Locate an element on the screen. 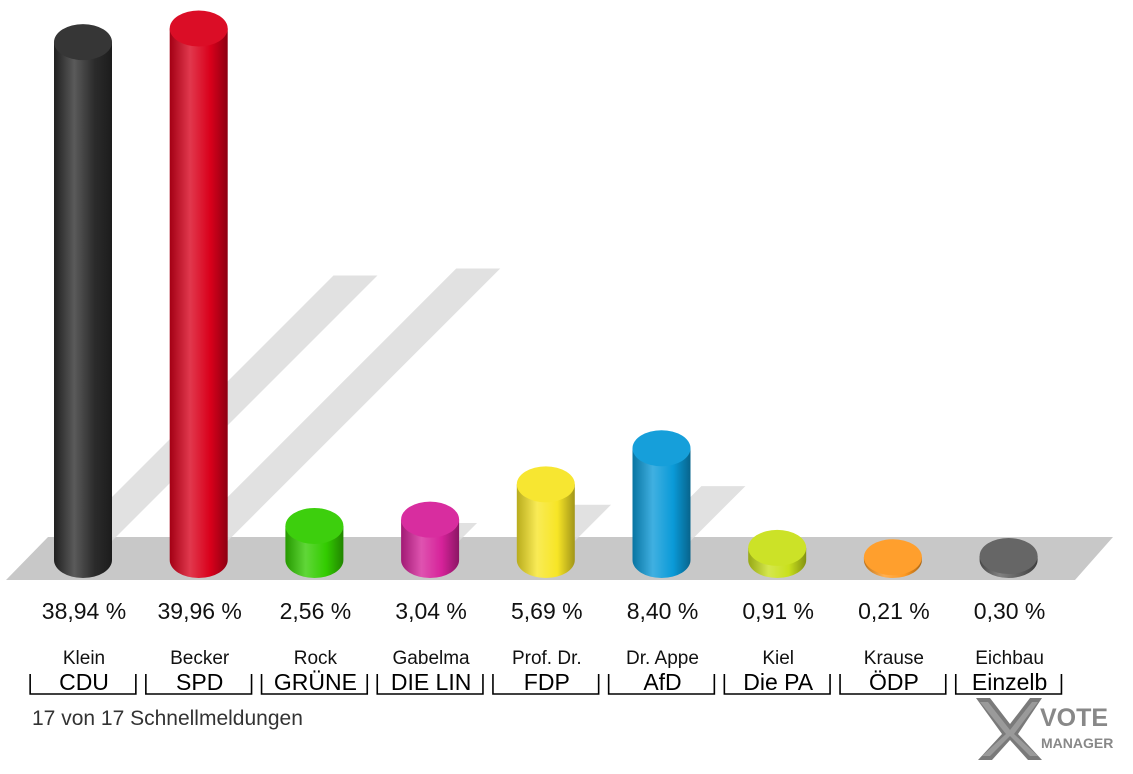 The height and width of the screenshot is (774, 1133). party-label: ÖDP is located at coordinates (894, 682).